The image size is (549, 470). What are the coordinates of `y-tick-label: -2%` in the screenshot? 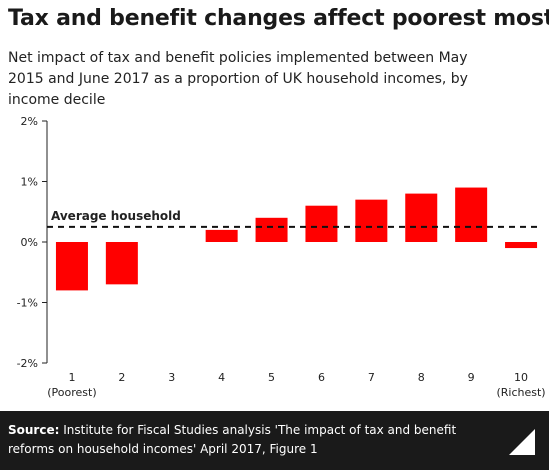 It's located at (27, 363).